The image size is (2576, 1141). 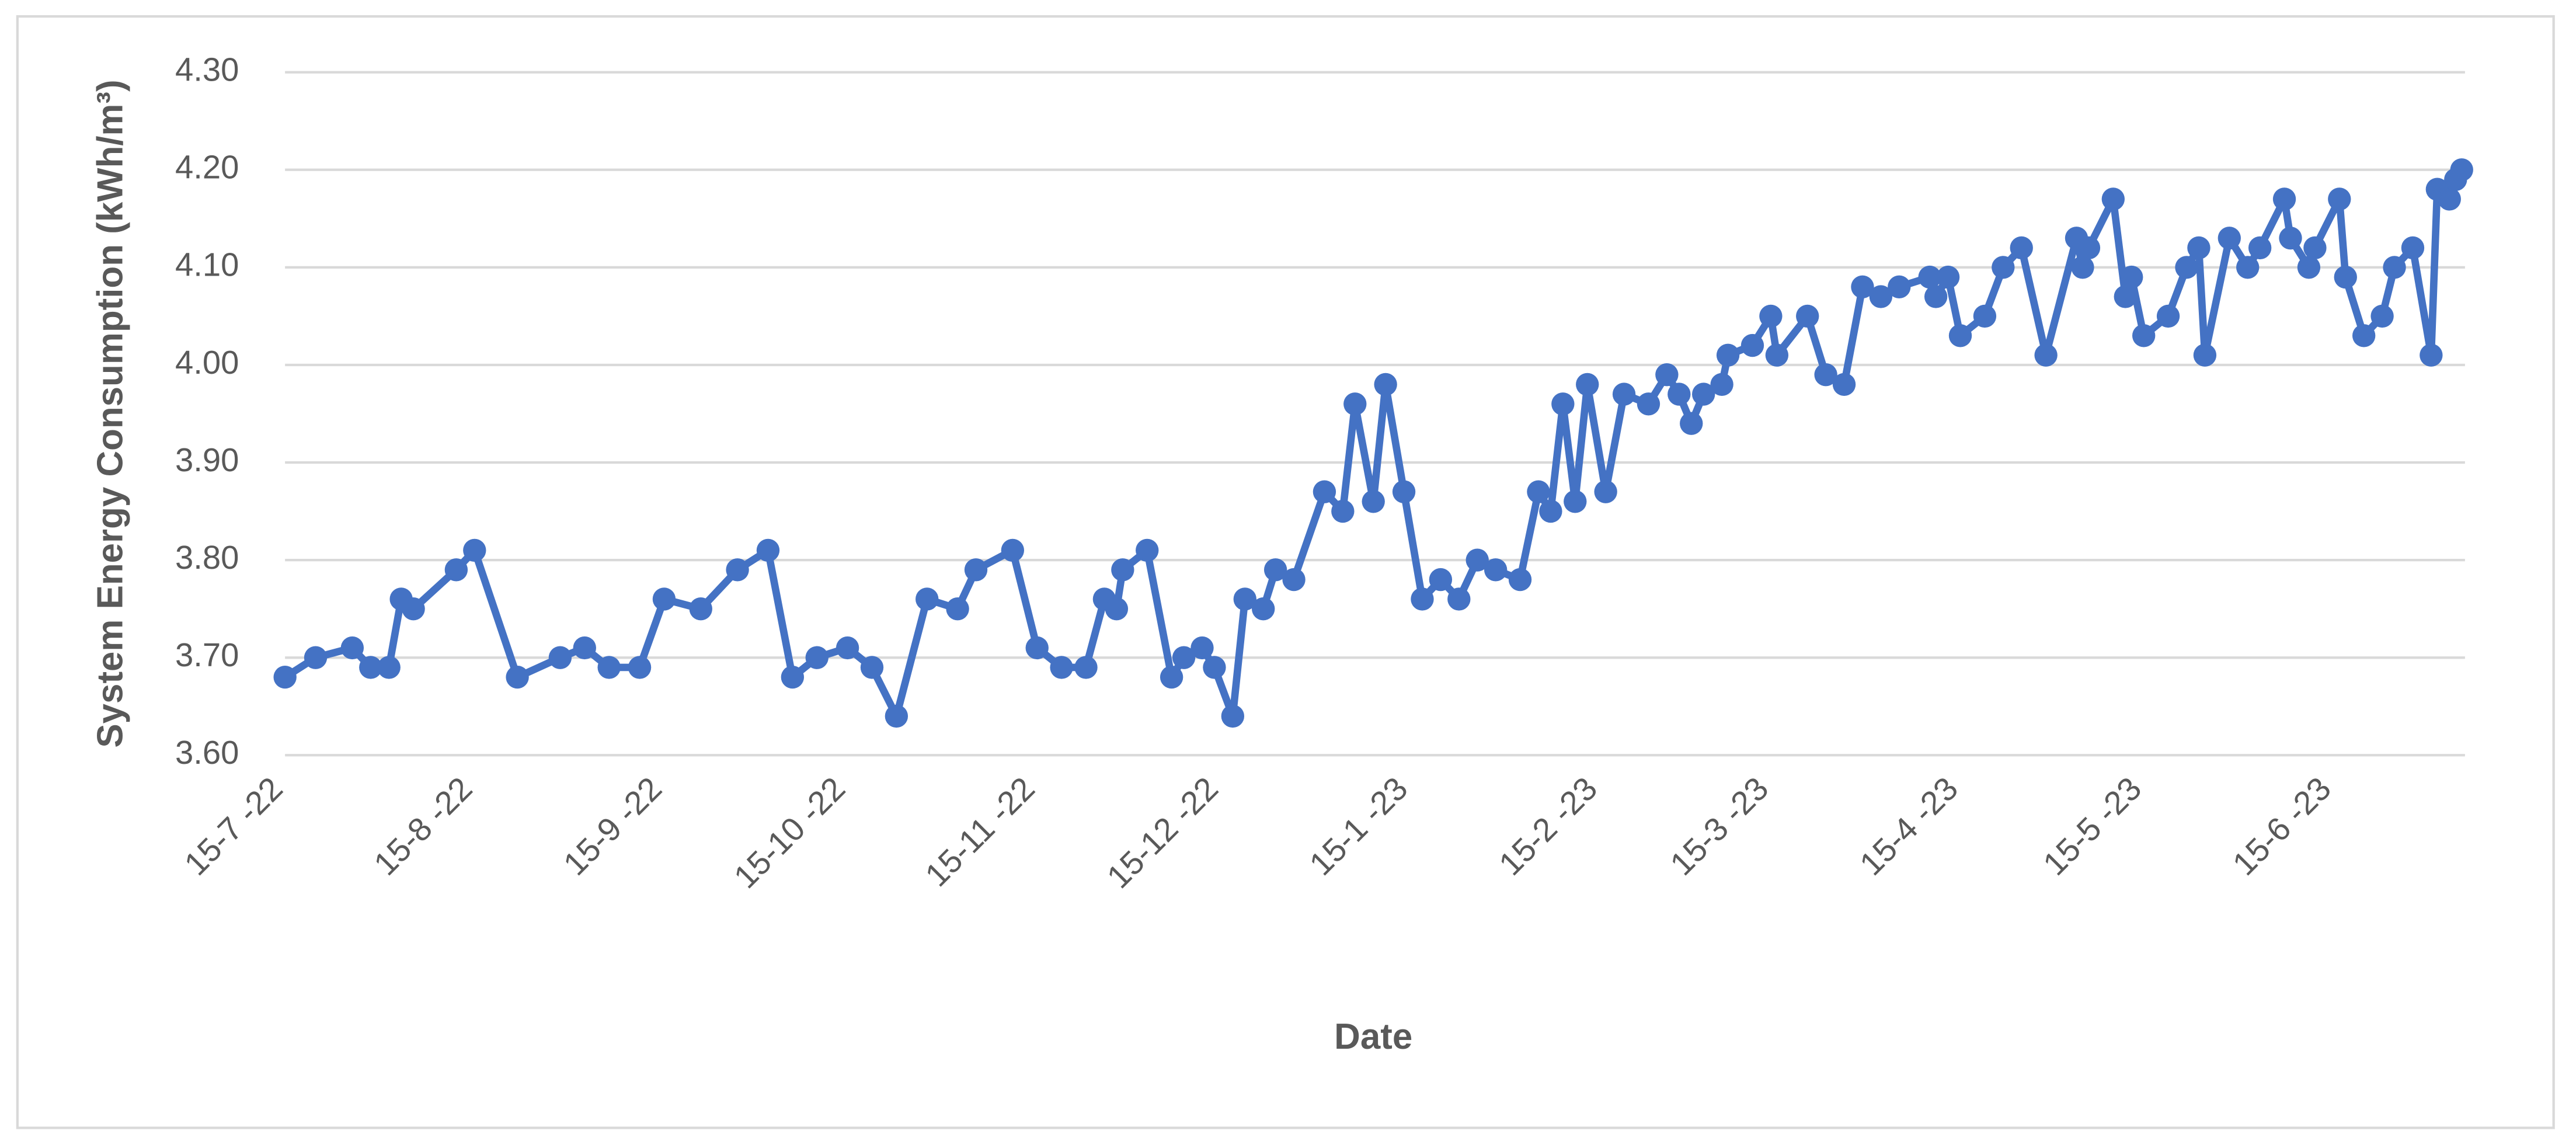 What do you see at coordinates (207, 167) in the screenshot?
I see `y-tick-label: 4.20` at bounding box center [207, 167].